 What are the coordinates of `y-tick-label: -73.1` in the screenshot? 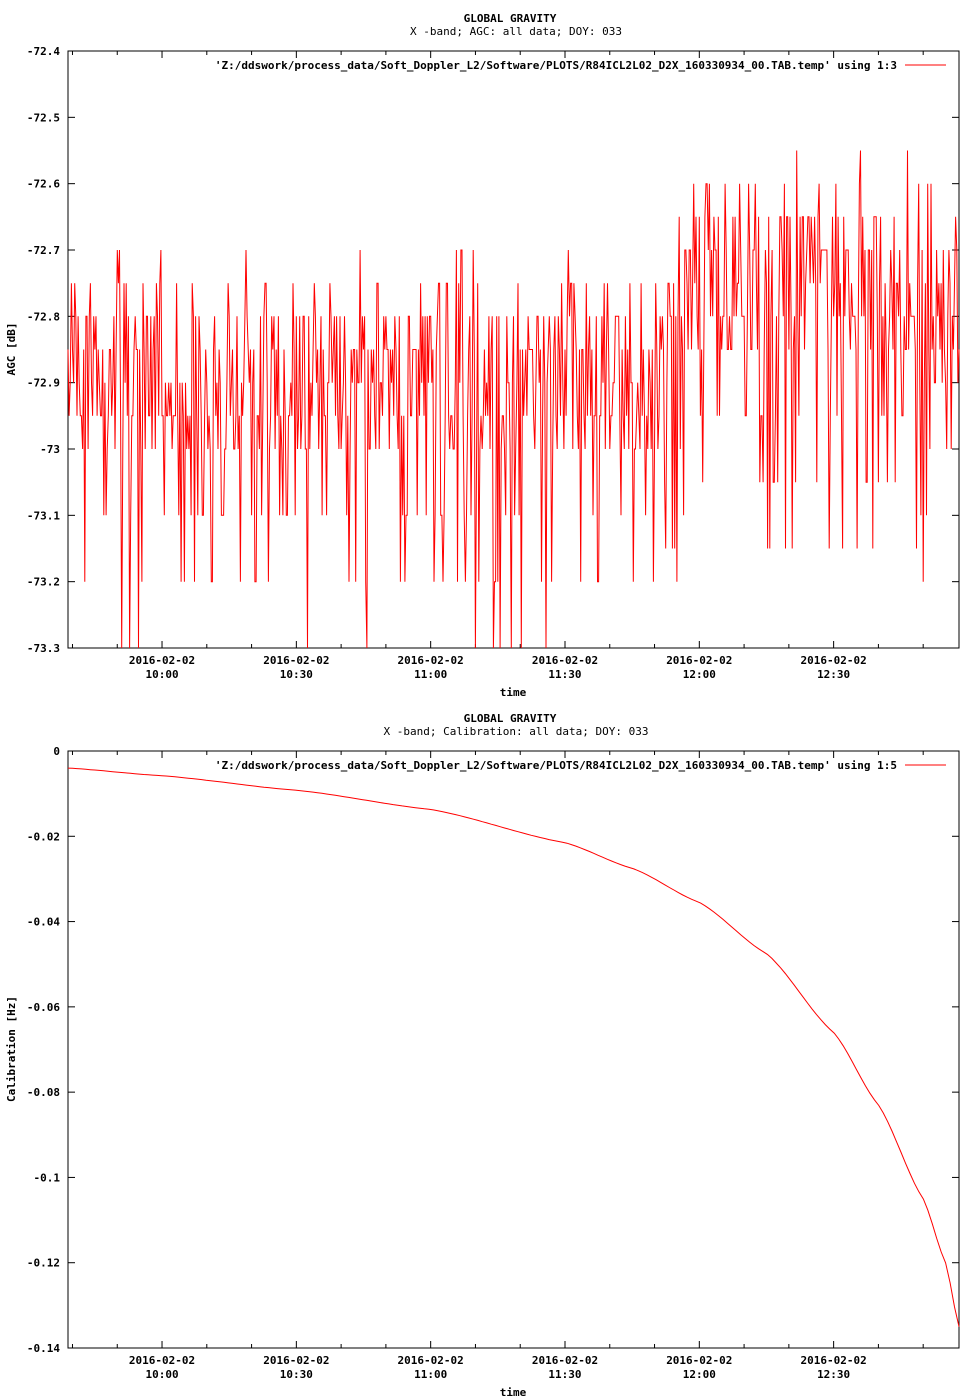 It's located at (43, 515).